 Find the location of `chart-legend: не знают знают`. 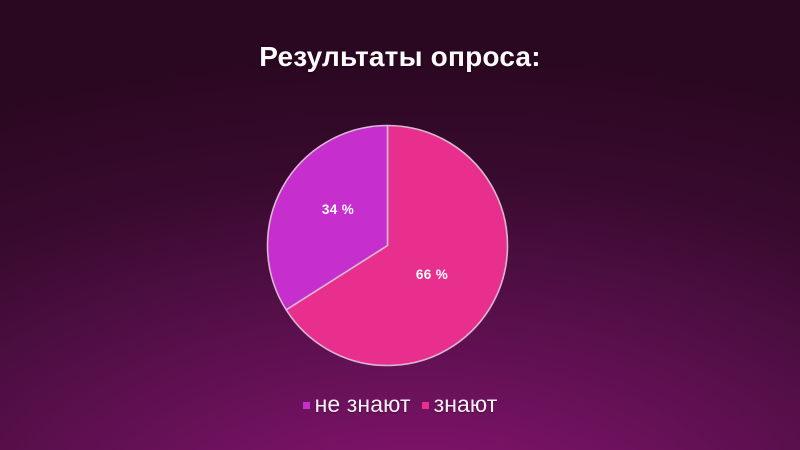

chart-legend: не знают знают is located at coordinates (400, 404).